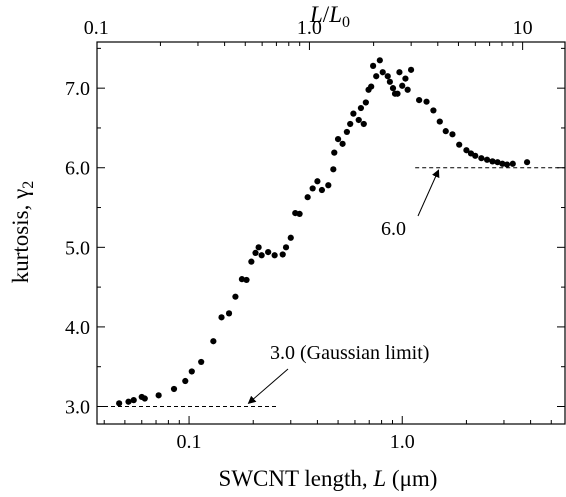  I want to click on y-tick-label: 7.0, so click(77, 89).